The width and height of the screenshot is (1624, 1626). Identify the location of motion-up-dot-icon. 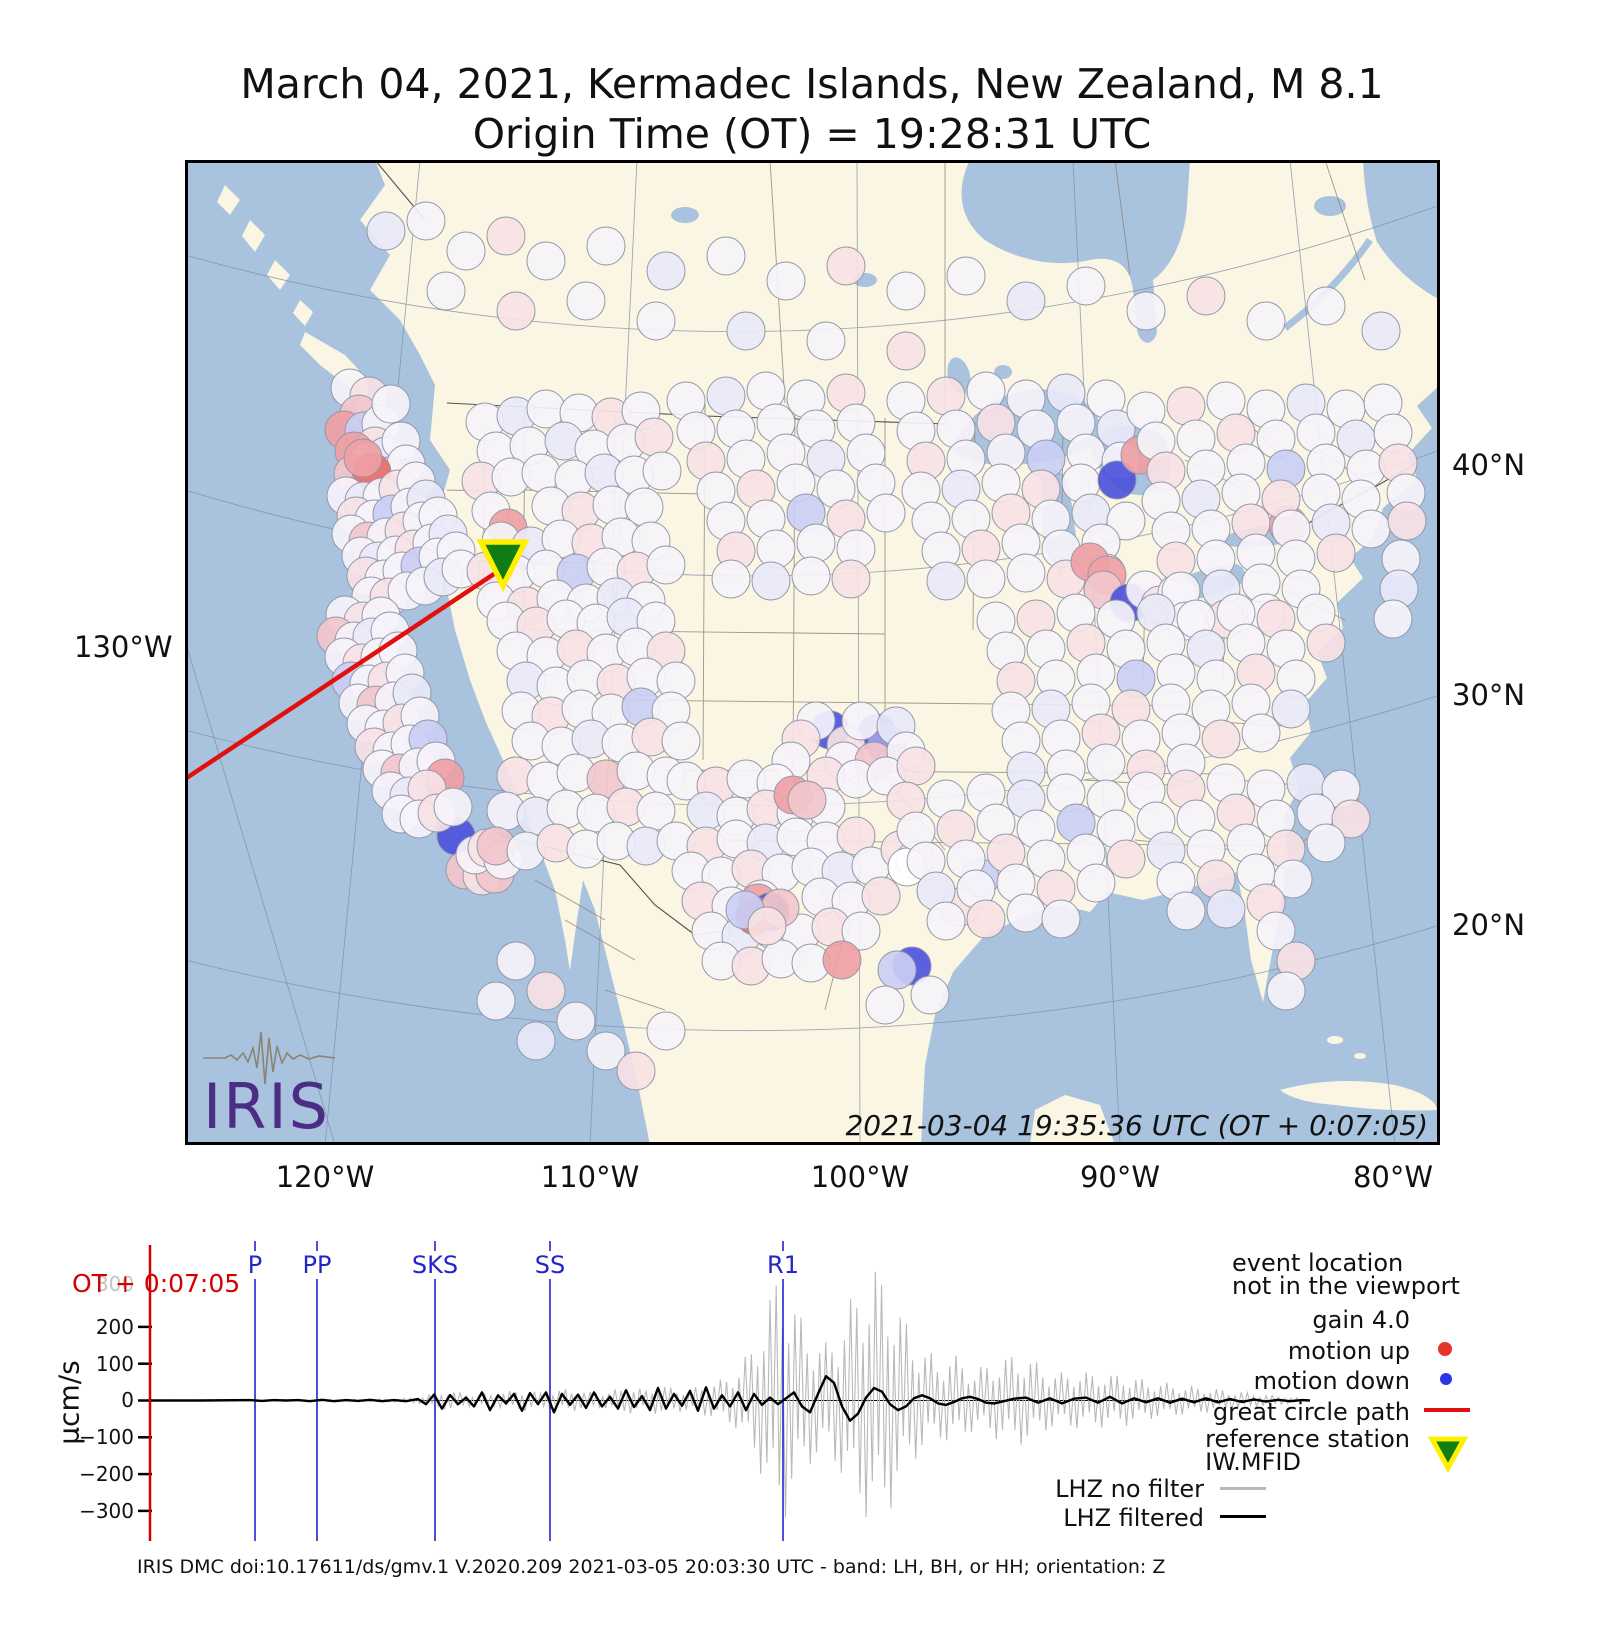
(1445, 1349).